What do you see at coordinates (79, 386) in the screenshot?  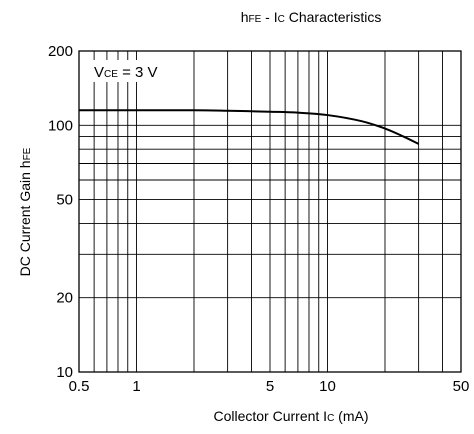 I see `x-tick-label: 0.5` at bounding box center [79, 386].